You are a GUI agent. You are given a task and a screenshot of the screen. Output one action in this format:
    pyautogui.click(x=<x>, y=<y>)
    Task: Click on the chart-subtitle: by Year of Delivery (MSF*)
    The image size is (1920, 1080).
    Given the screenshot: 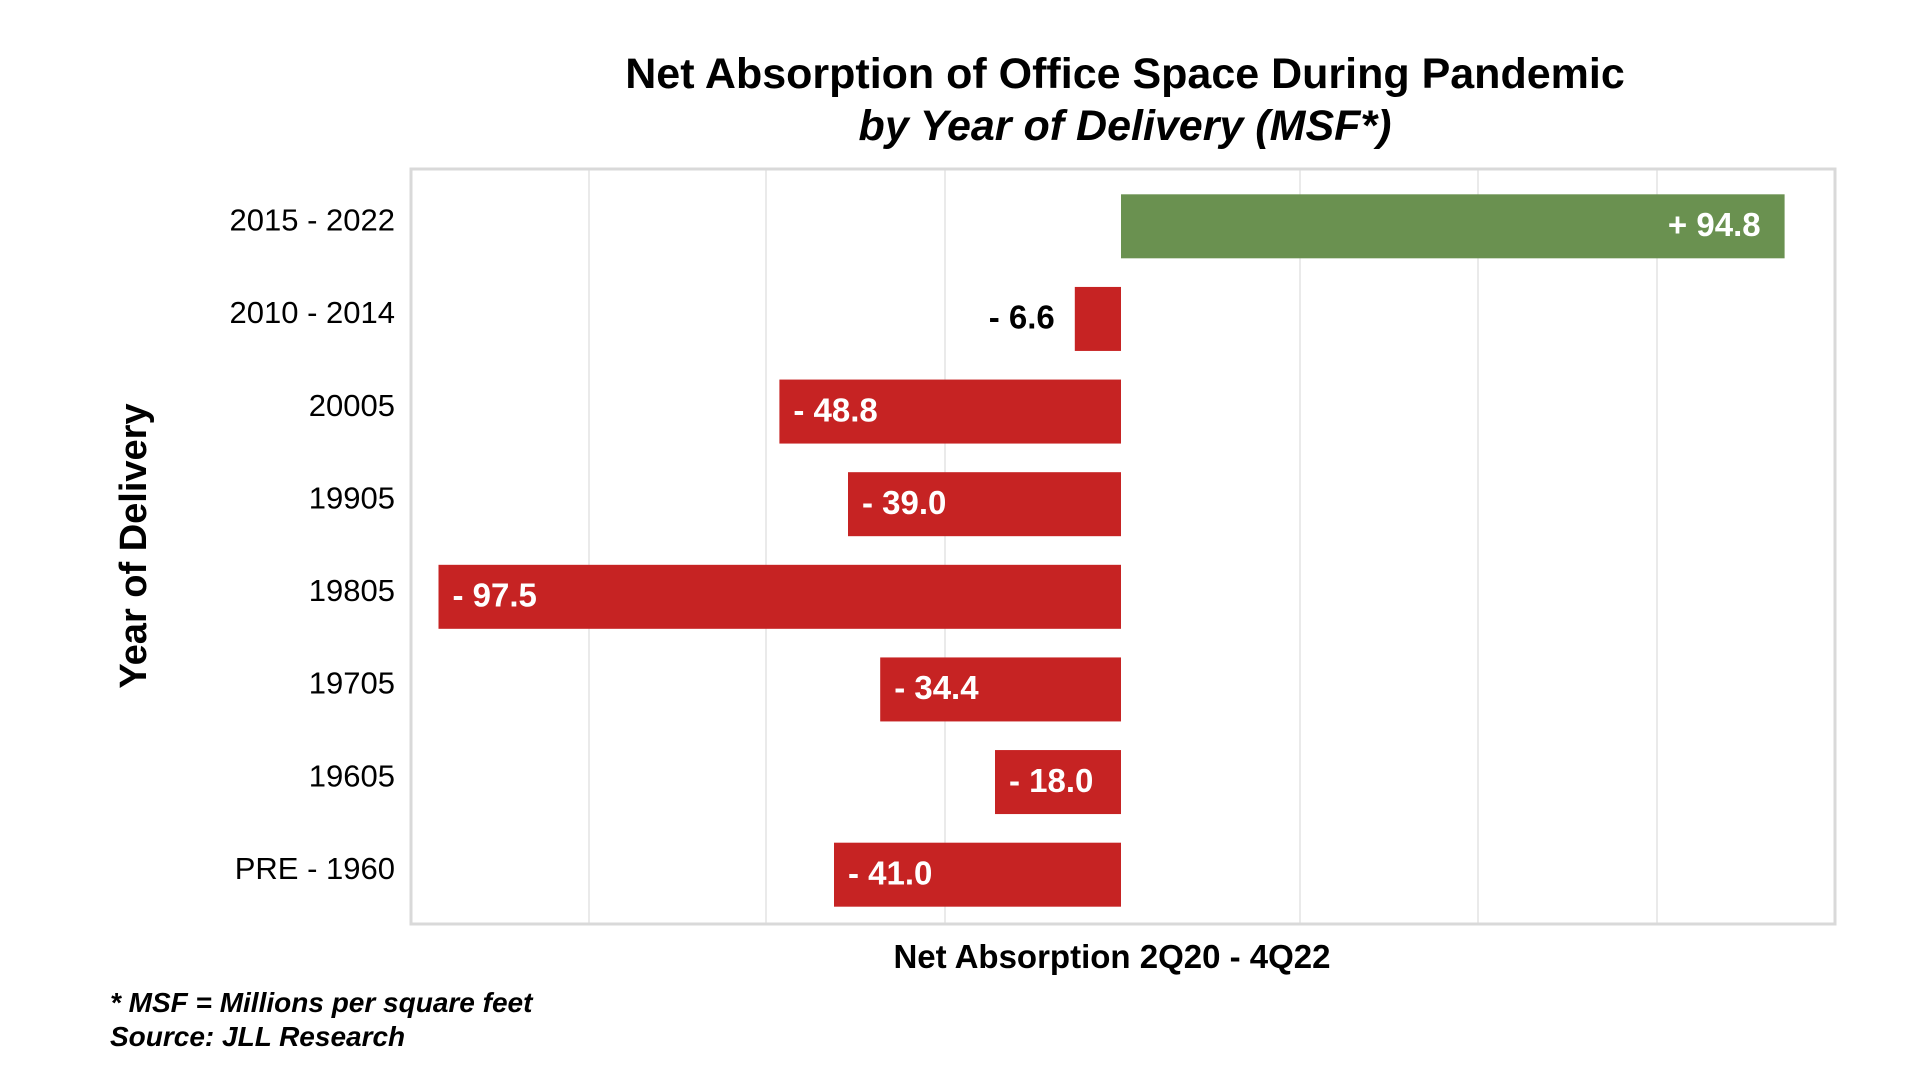 What is the action you would take?
    pyautogui.click(x=1125, y=126)
    